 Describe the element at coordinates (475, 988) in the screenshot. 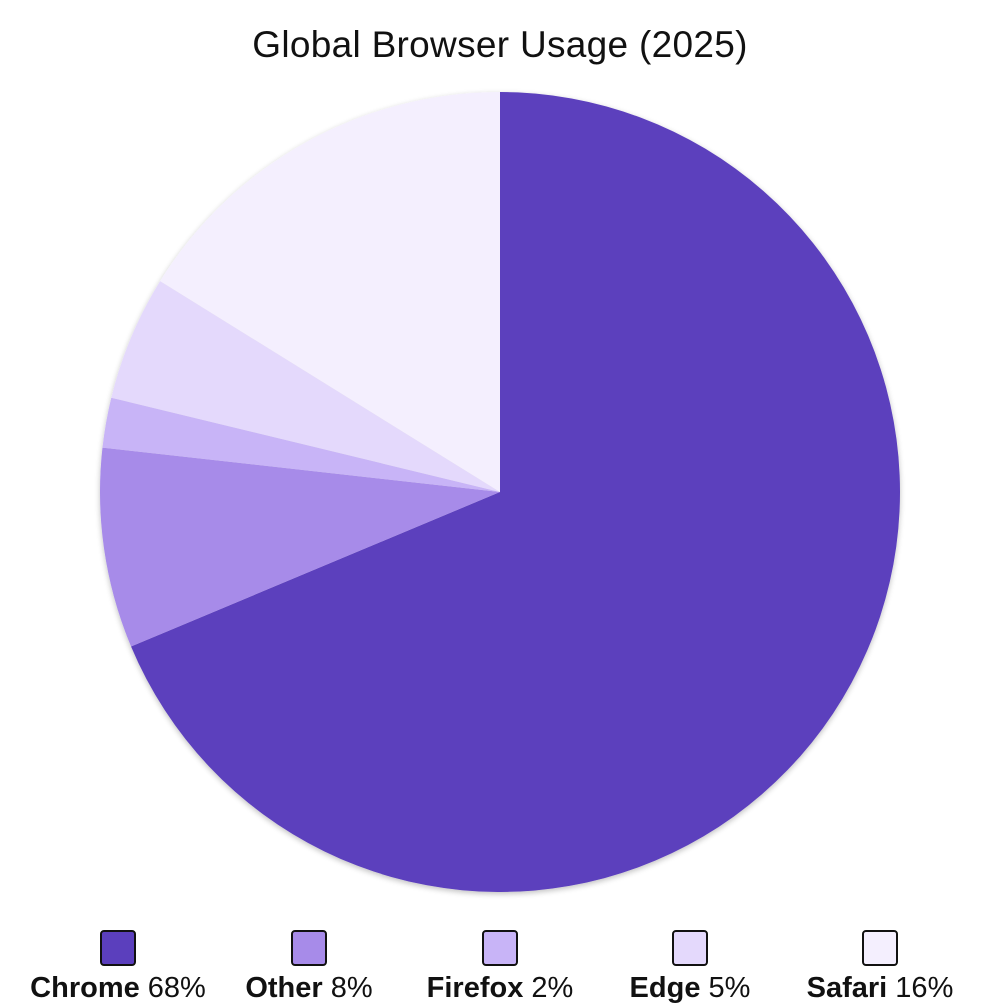

I see `legend-series-name: Firefox` at that location.